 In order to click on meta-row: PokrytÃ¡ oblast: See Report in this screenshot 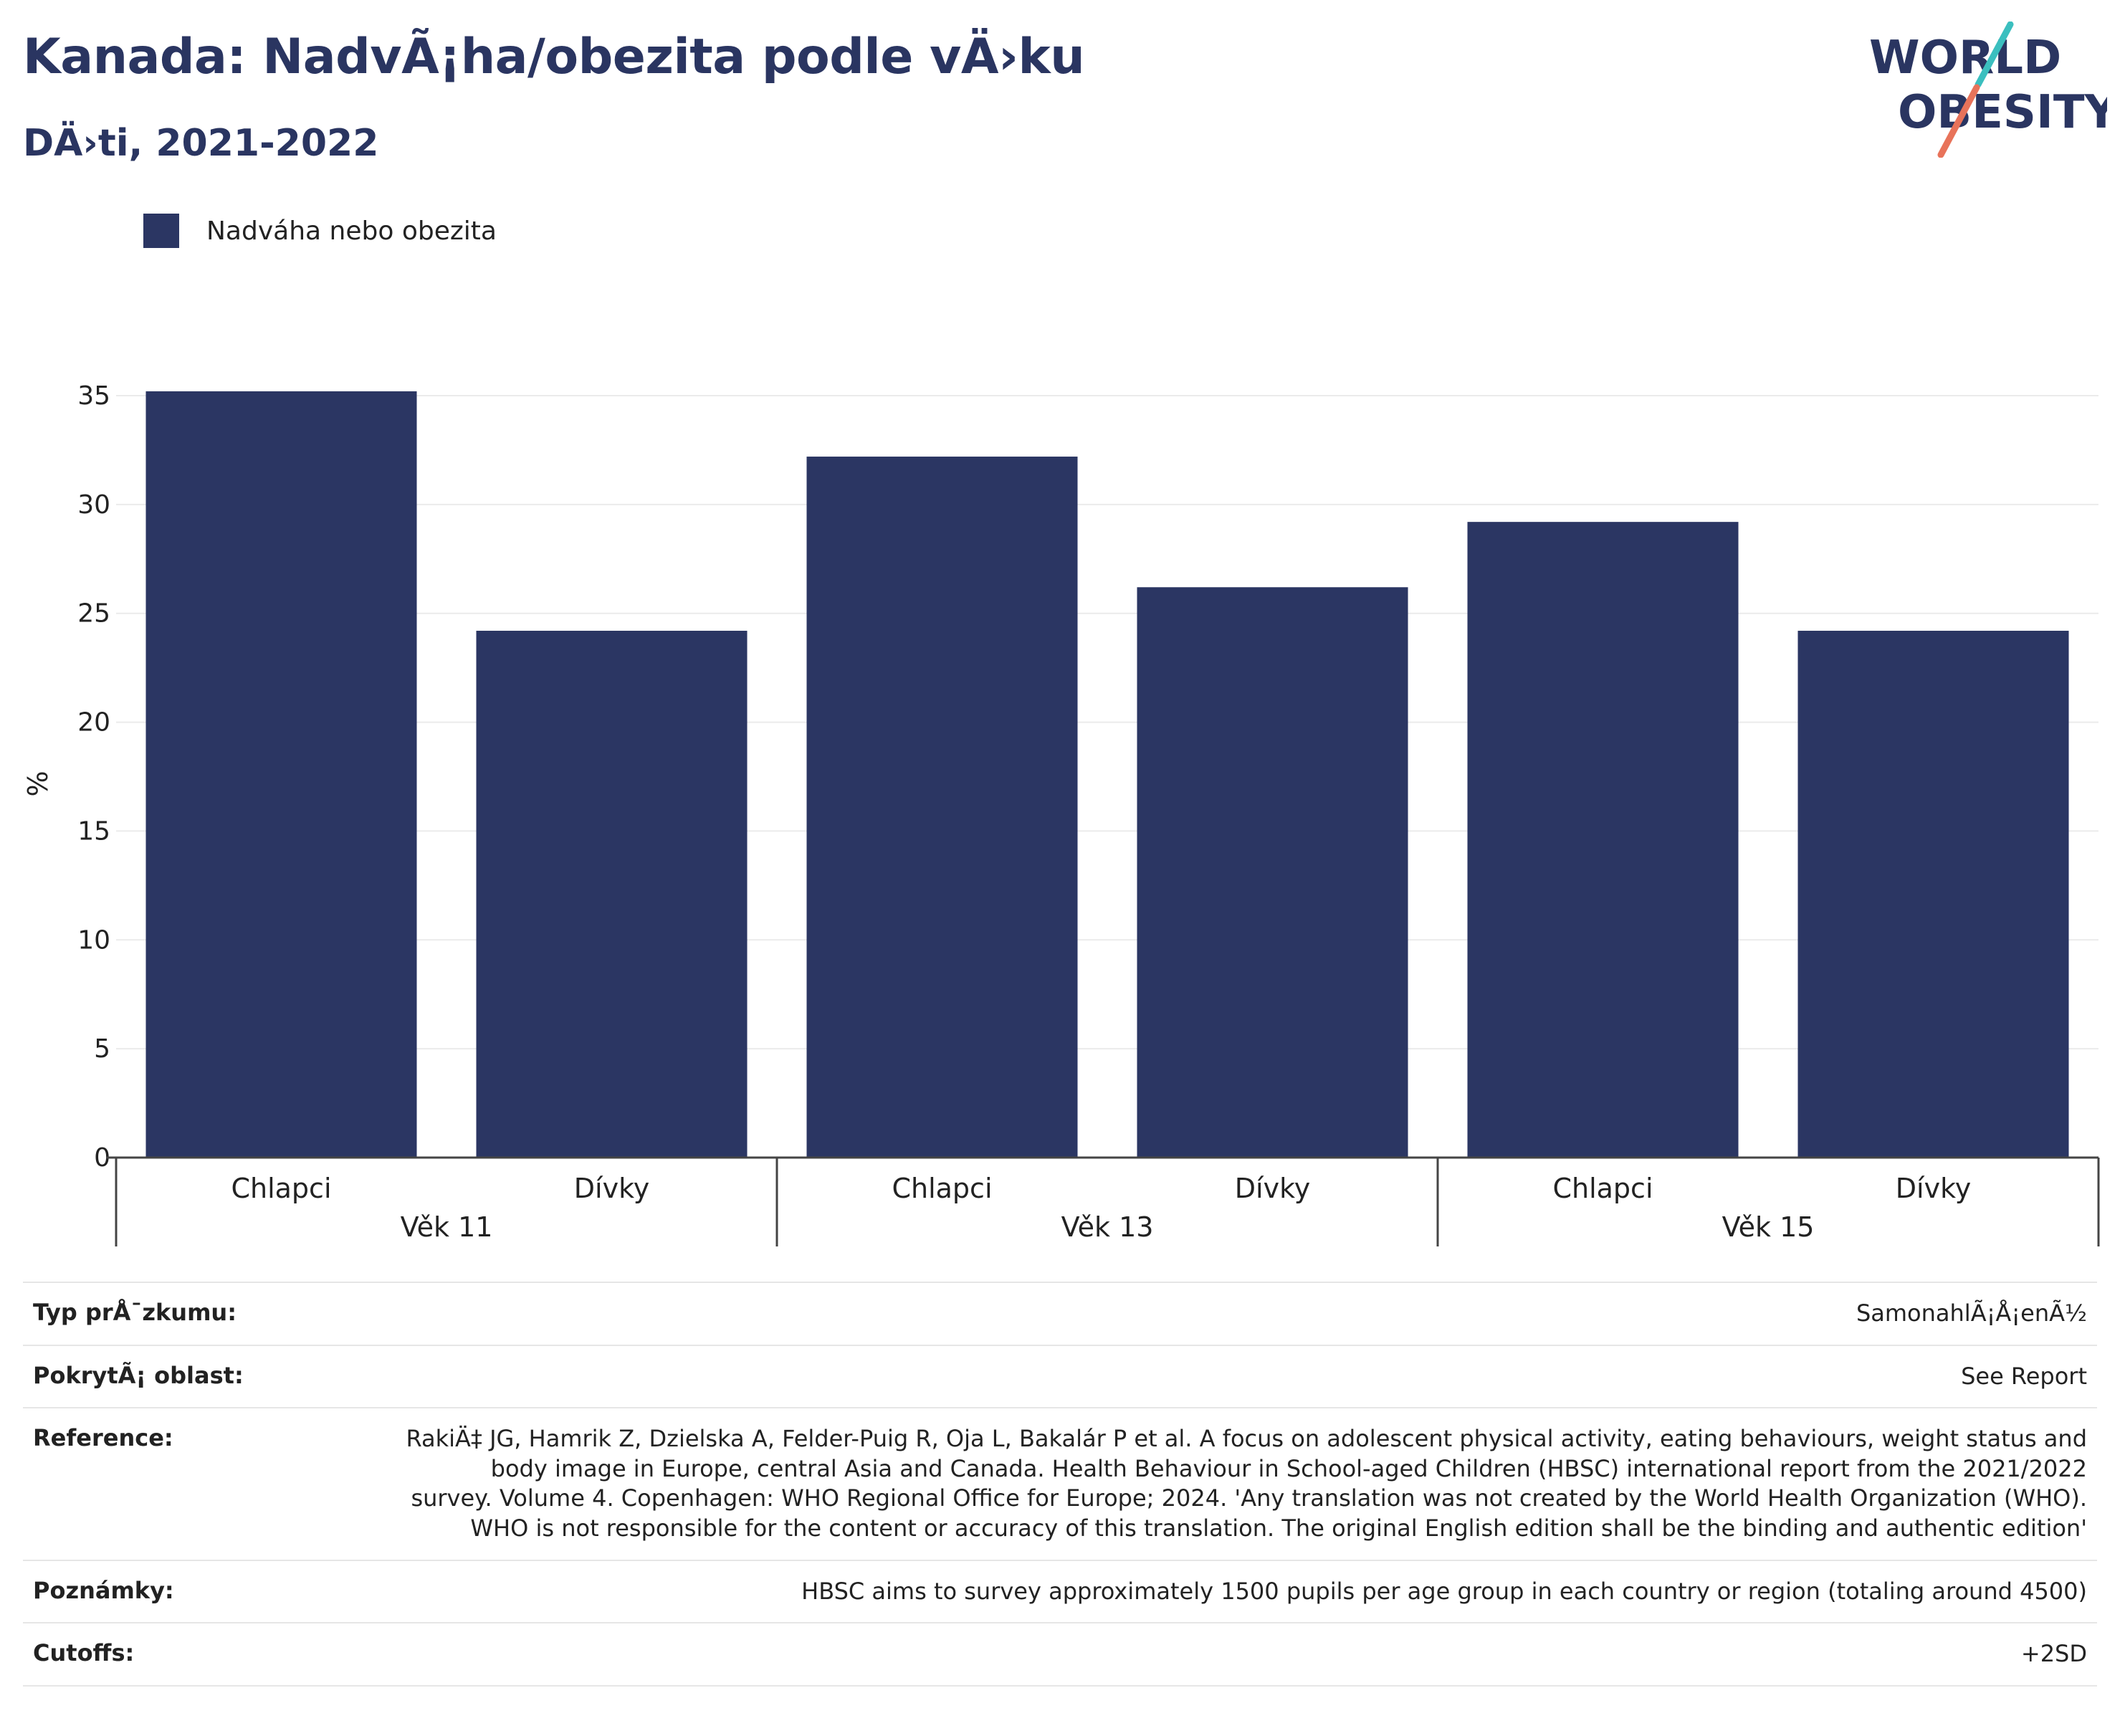, I will do `click(1060, 1376)`.